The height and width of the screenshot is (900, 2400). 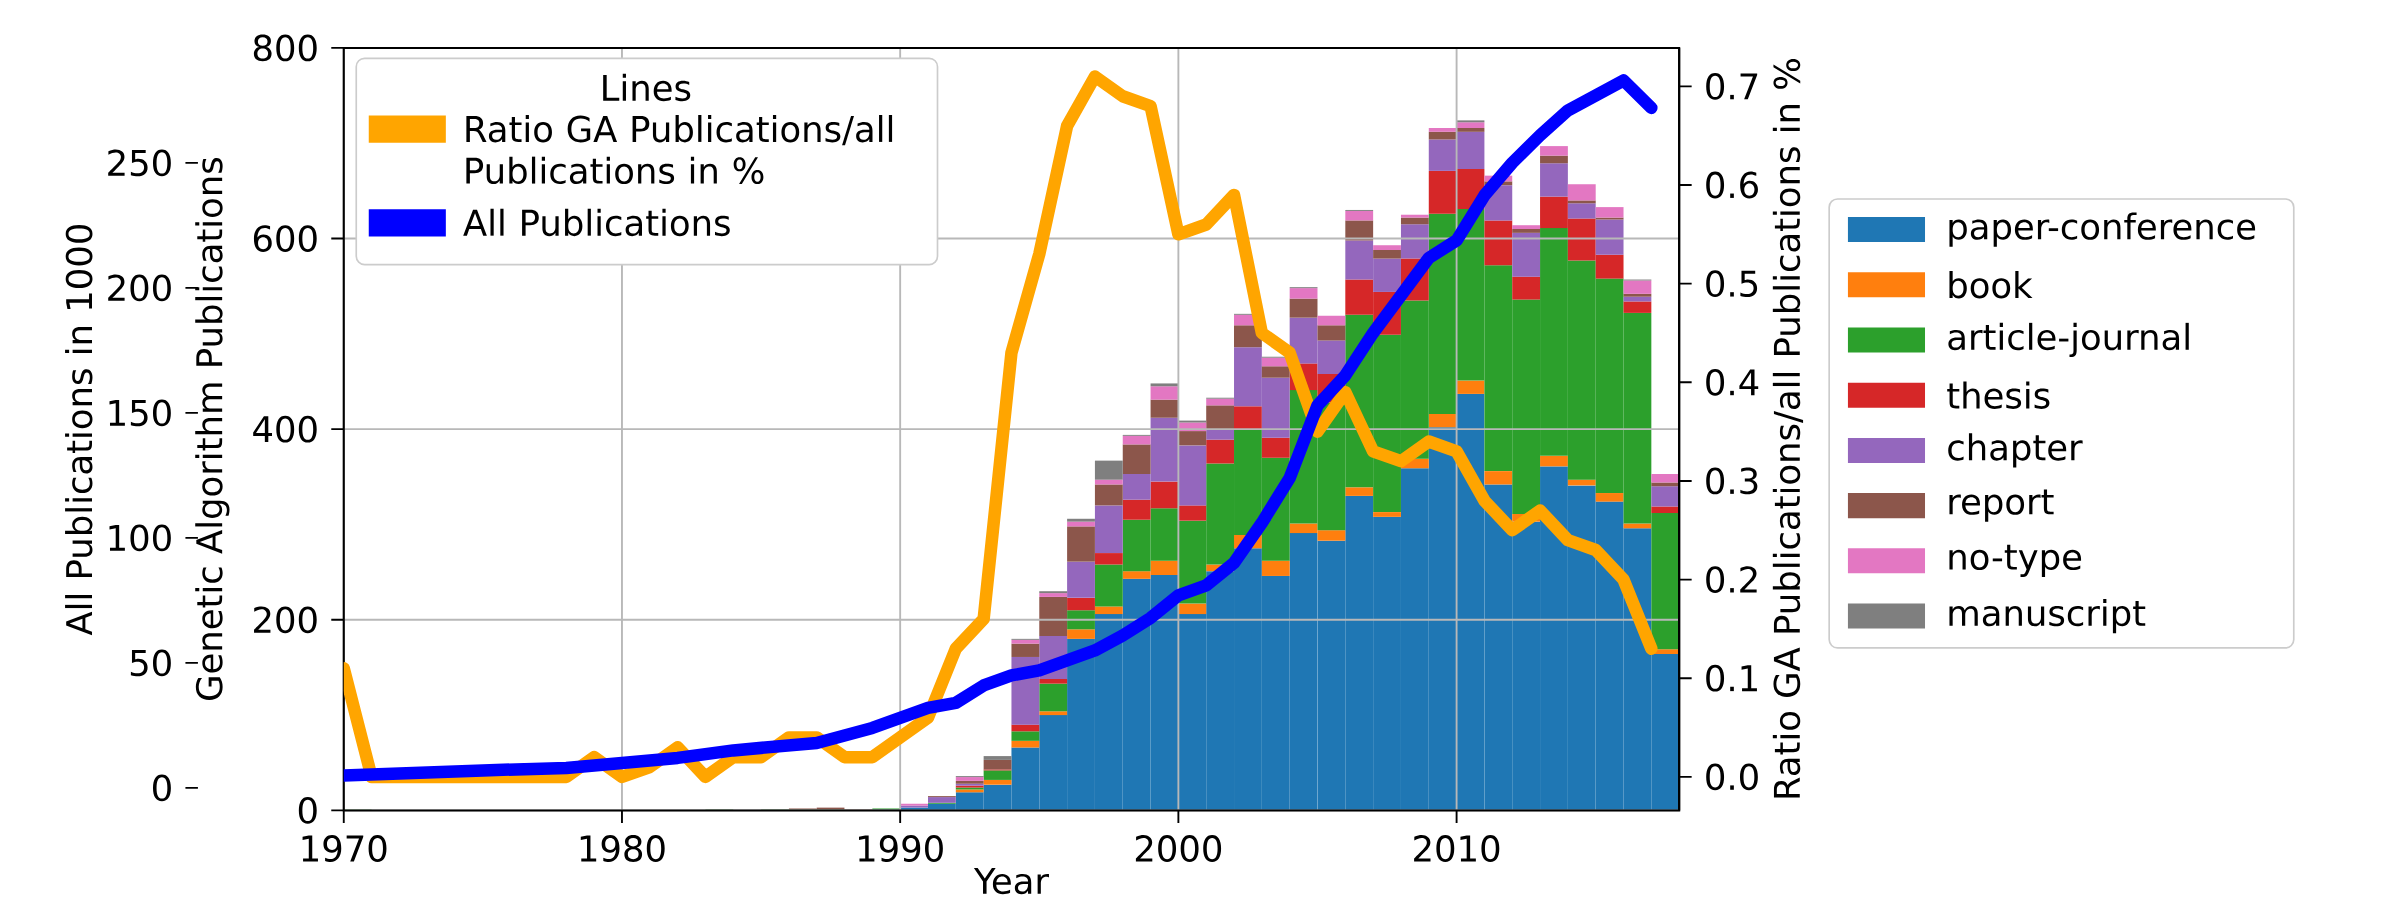 What do you see at coordinates (2015, 450) in the screenshot?
I see `legend-label: chapter` at bounding box center [2015, 450].